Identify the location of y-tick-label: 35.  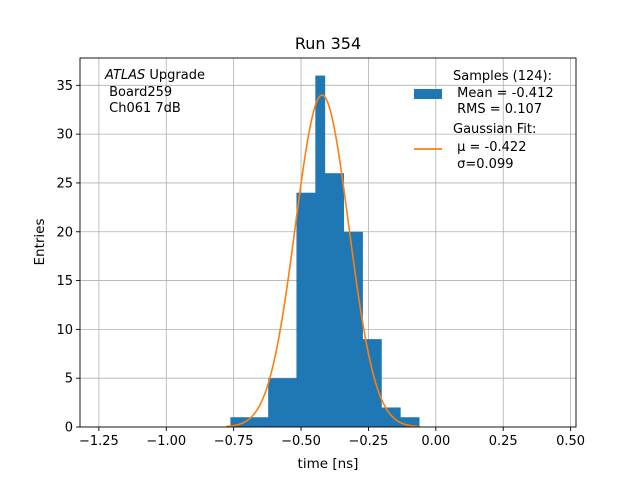
(64, 86).